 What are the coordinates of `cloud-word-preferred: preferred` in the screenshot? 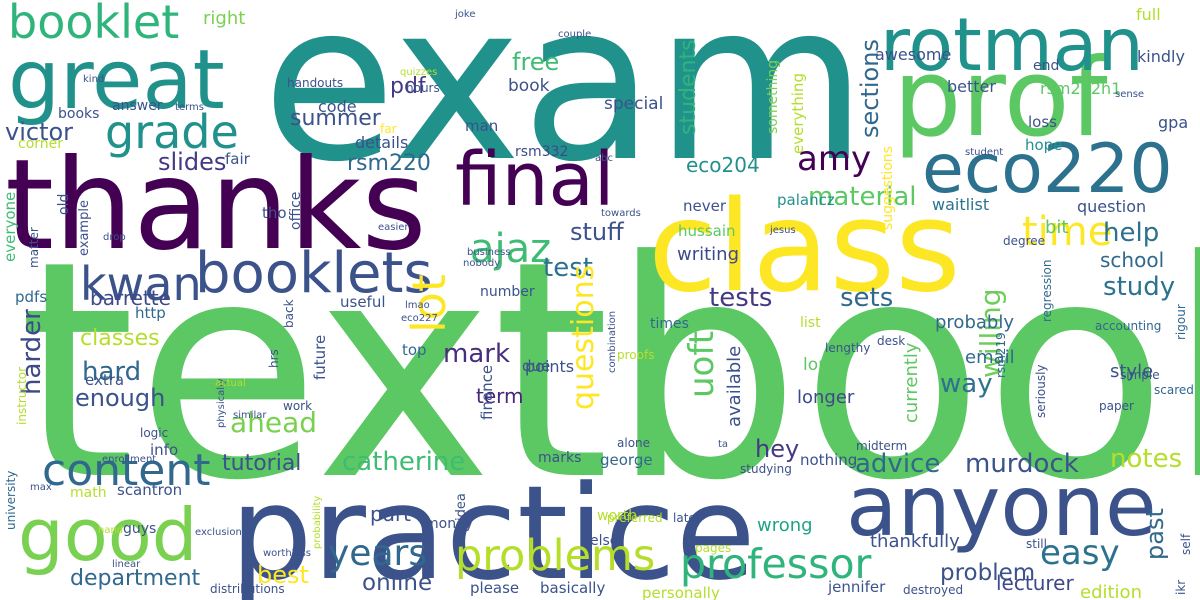 It's located at (635, 518).